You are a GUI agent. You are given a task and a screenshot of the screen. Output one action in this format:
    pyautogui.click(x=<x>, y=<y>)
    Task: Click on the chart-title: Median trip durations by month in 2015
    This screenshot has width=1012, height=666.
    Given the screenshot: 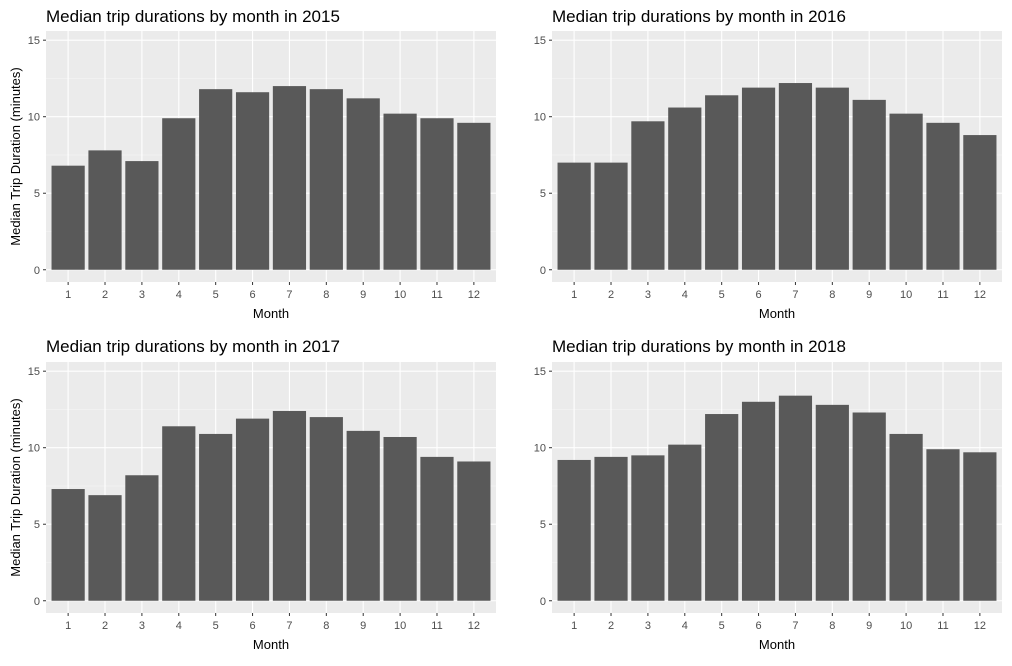 What is the action you would take?
    pyautogui.click(x=193, y=16)
    